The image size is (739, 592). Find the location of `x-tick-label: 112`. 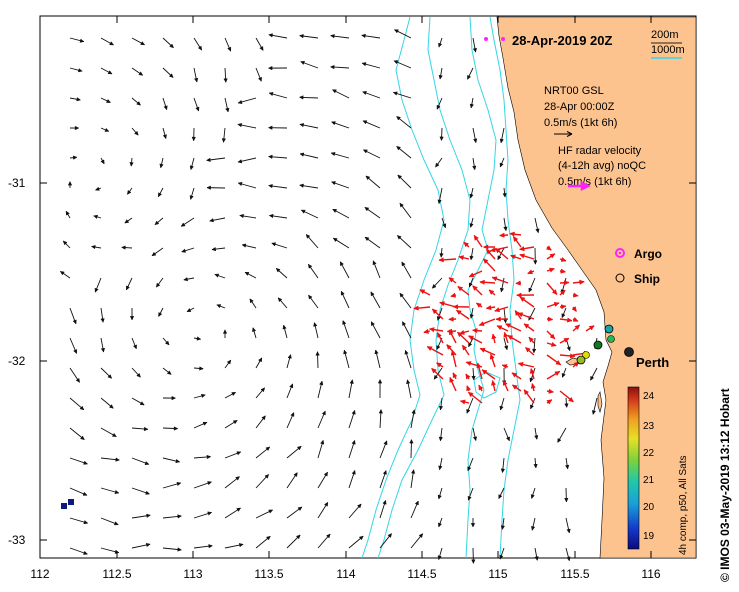

x-tick-label: 112 is located at coordinates (39, 574).